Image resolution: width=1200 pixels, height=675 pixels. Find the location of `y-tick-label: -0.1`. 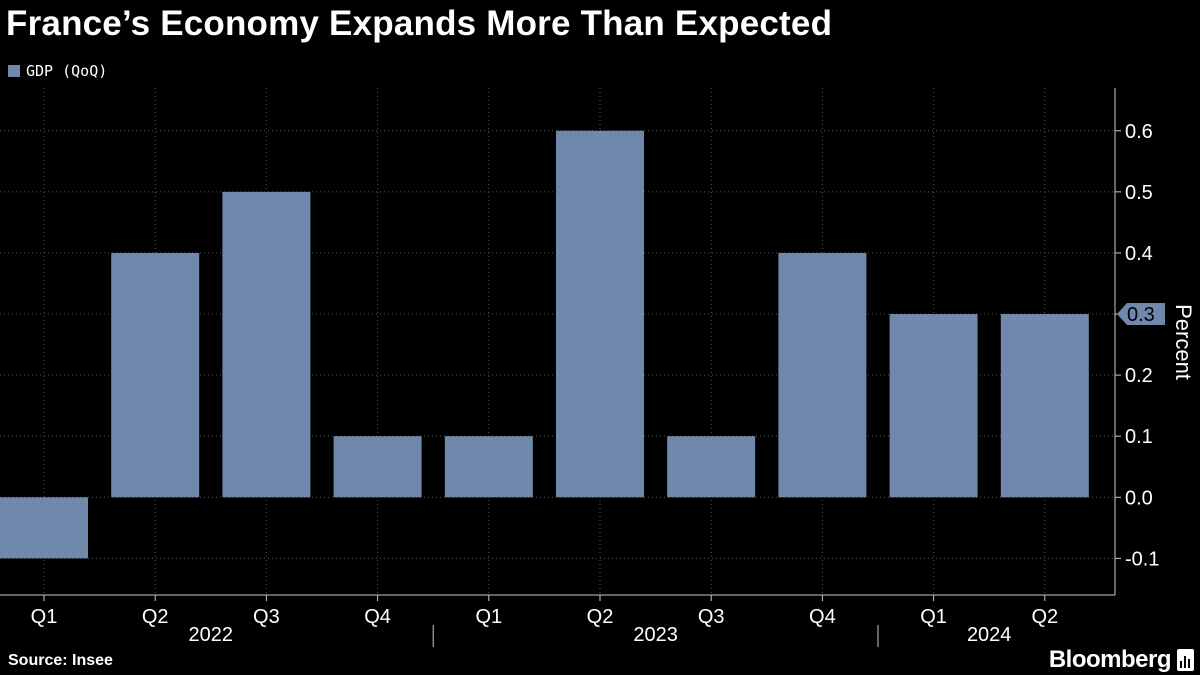

y-tick-label: -0.1 is located at coordinates (1142, 559).